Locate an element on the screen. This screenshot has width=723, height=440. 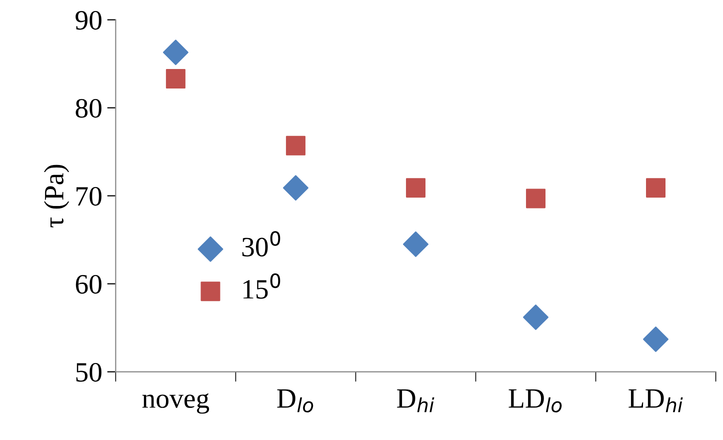
legend-label: 30$^{0}$ is located at coordinates (261, 243).